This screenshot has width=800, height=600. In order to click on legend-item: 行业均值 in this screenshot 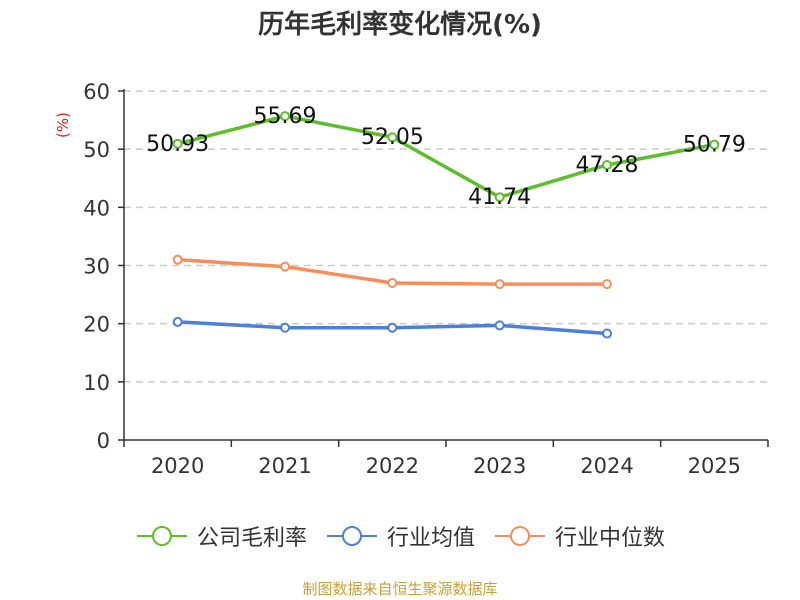, I will do `click(400, 536)`.